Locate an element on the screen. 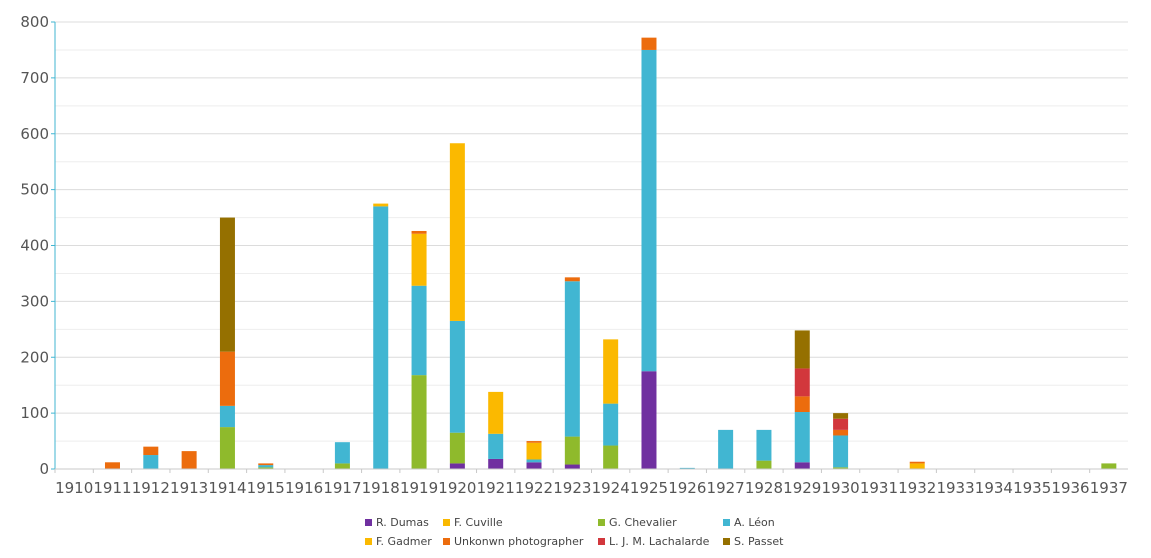 This screenshot has width=1151, height=558. x-tick-label: 1930 is located at coordinates (840, 488).